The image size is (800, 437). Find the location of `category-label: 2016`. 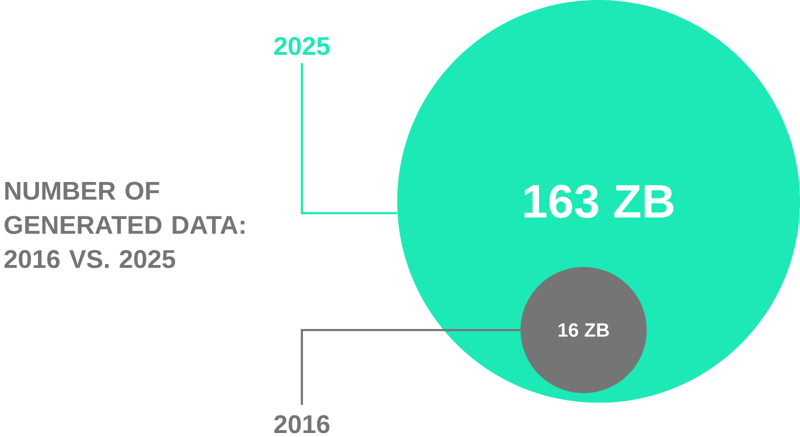

category-label: 2016 is located at coordinates (302, 424).